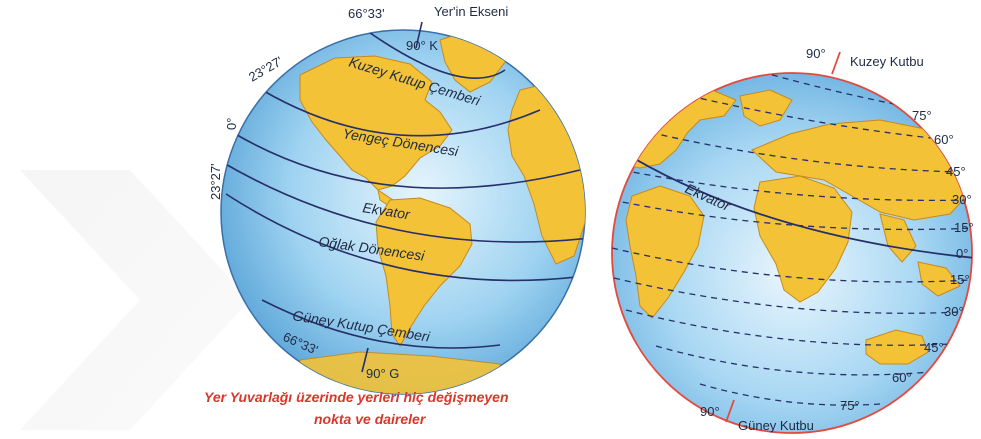 Image resolution: width=981 pixels, height=439 pixels. What do you see at coordinates (887, 61) in the screenshot?
I see `north-pole-name: Kuzey Kutbu` at bounding box center [887, 61].